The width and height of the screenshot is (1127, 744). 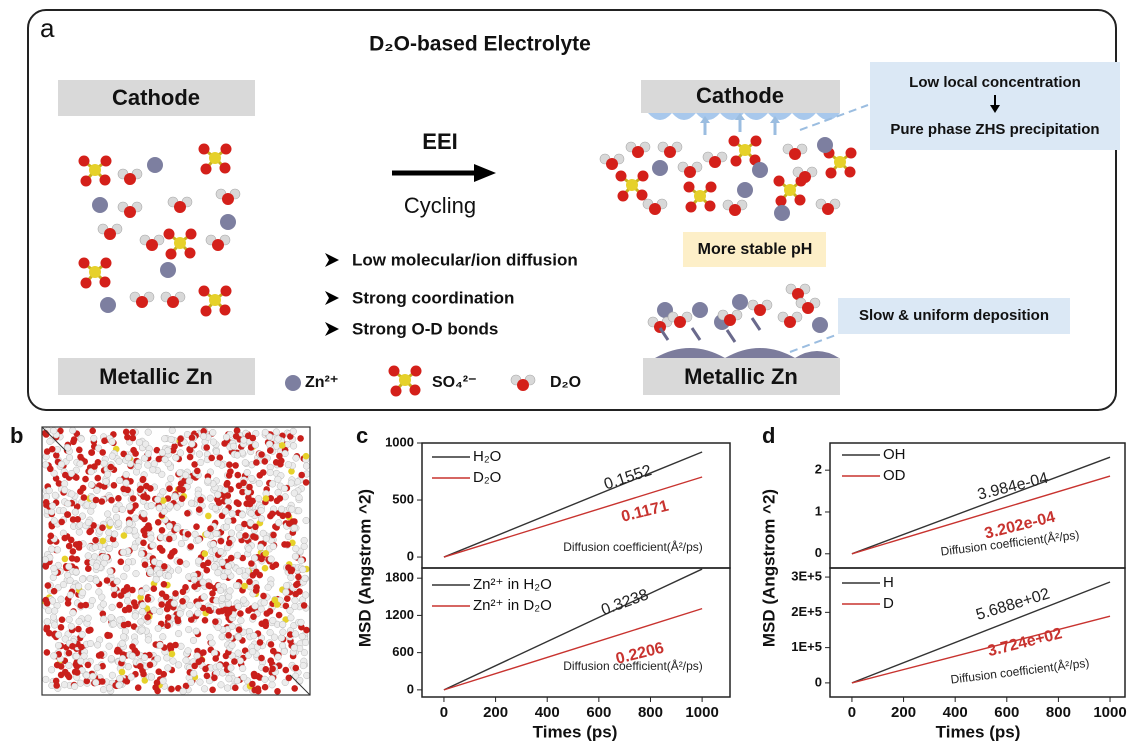 I want to click on callout-arrow, so click(x=995, y=109).